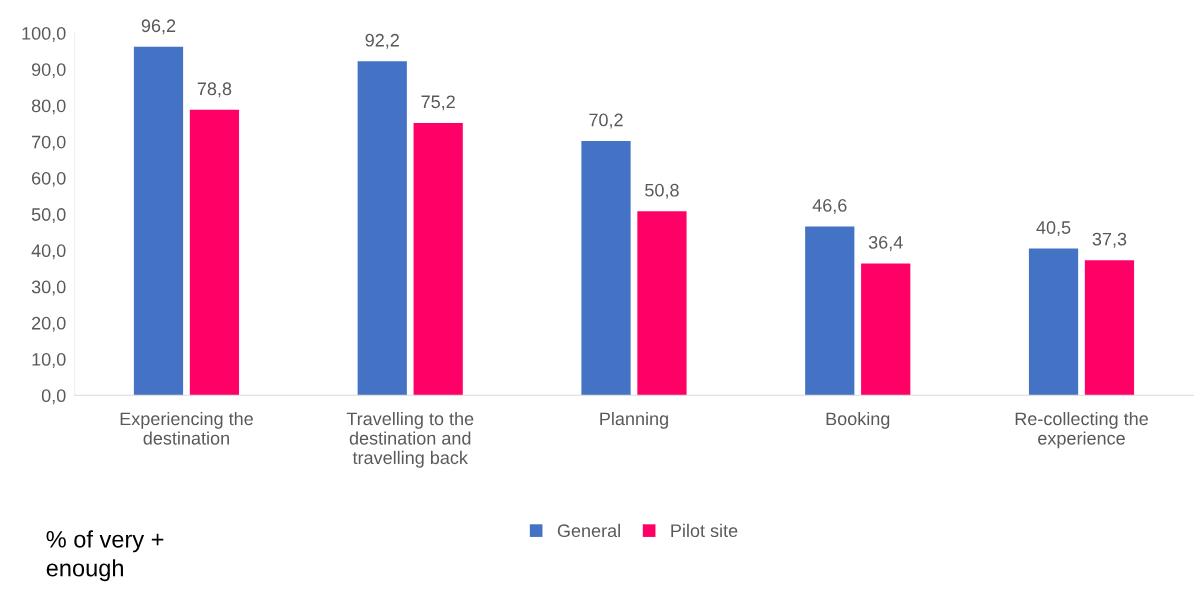 The image size is (1203, 590). What do you see at coordinates (1081, 430) in the screenshot?
I see `x-tick-label: Re-collecting the experience` at bounding box center [1081, 430].